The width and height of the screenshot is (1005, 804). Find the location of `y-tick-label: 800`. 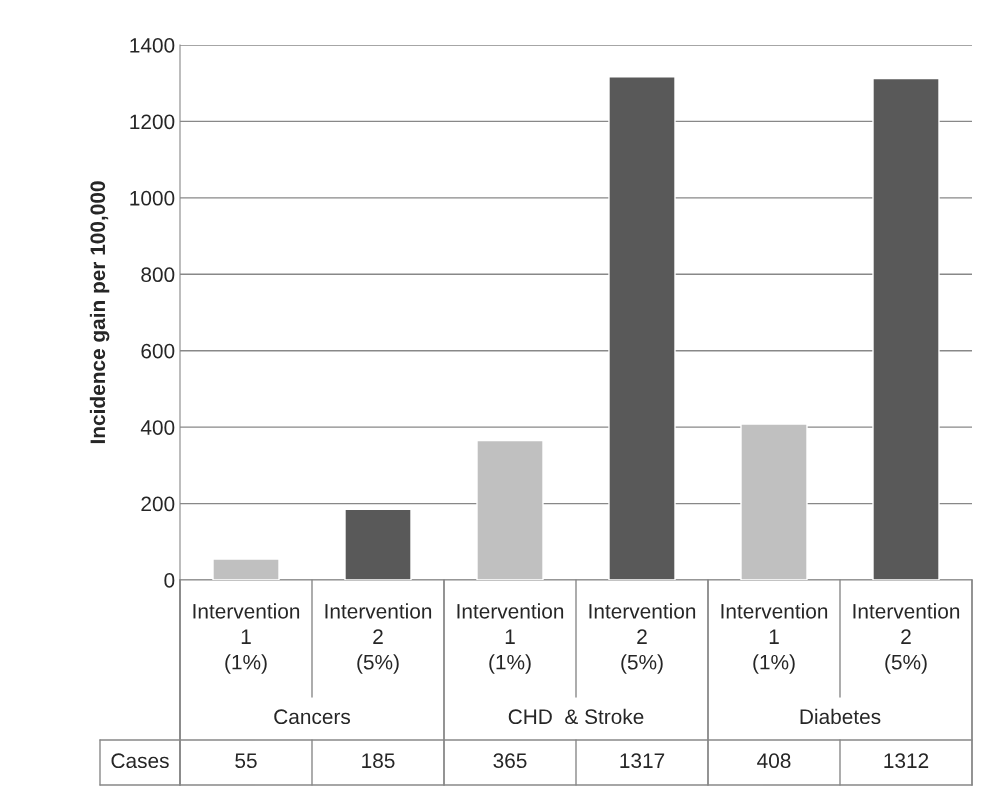

y-tick-label: 800 is located at coordinates (158, 275).